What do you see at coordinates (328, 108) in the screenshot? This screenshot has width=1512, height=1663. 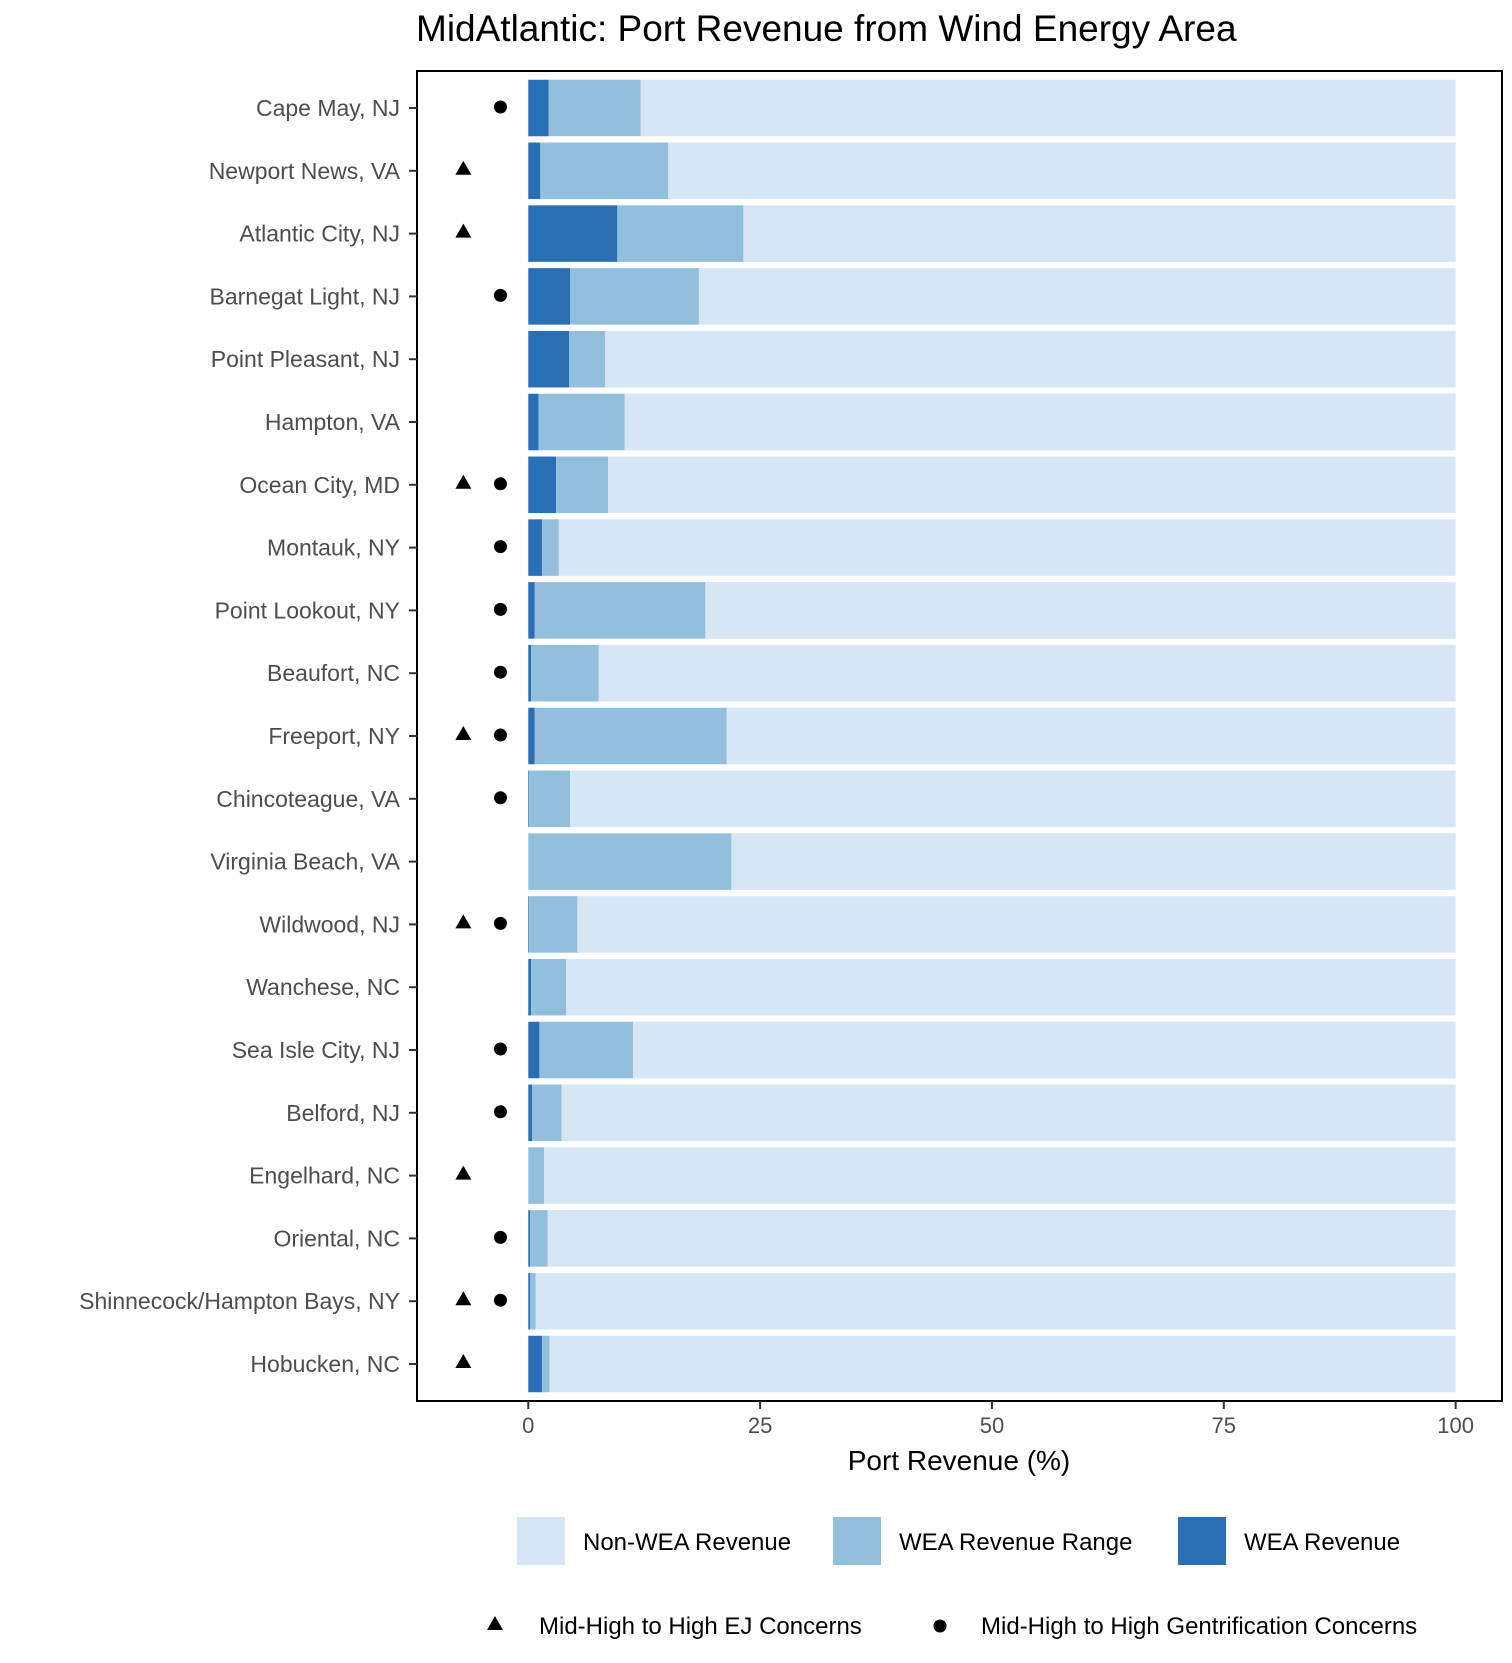 I see `y-tick-label: Cape May, NJ` at bounding box center [328, 108].